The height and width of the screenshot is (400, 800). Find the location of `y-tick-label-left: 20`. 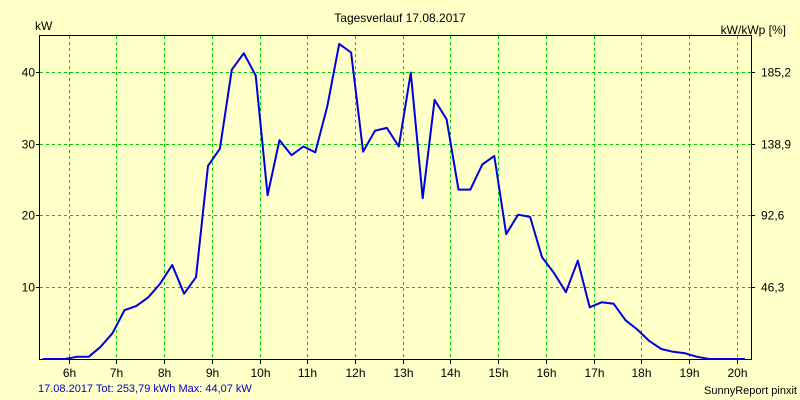

y-tick-label-left: 20 is located at coordinates (29, 216).